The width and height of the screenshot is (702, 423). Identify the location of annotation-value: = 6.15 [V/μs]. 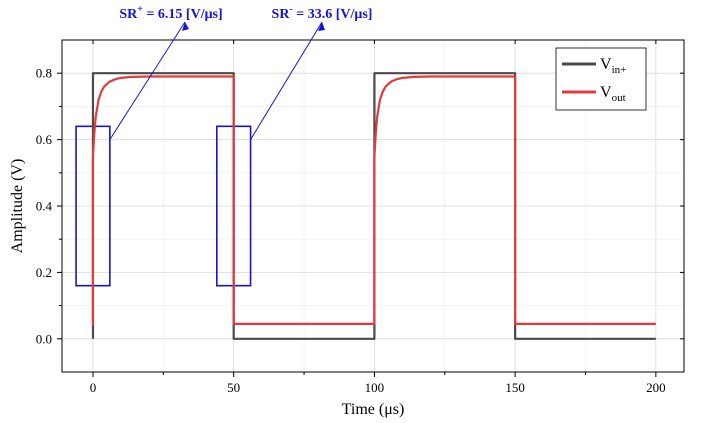
(183, 14).